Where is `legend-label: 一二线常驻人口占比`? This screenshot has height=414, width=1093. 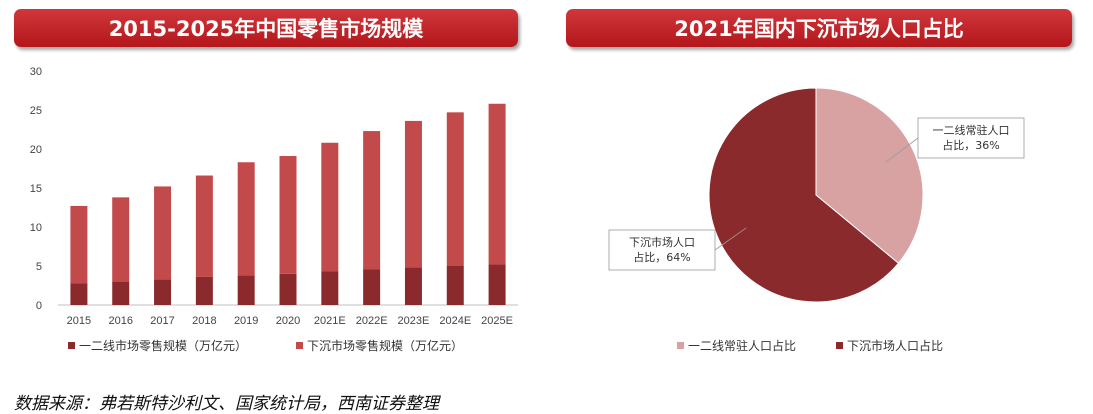
legend-label: 一二线常驻人口占比 is located at coordinates (742, 345).